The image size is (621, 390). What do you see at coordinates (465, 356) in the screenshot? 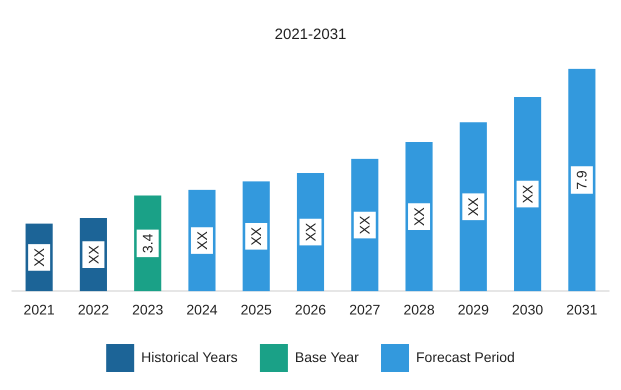
I see `legend-label: Forecast Period` at bounding box center [465, 356].